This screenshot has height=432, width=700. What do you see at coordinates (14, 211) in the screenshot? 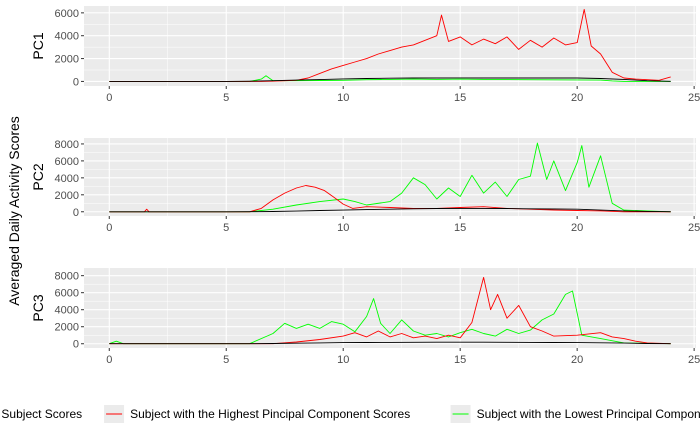
I see `y-axis-title: Averaged Daily Activity Scores` at bounding box center [14, 211].